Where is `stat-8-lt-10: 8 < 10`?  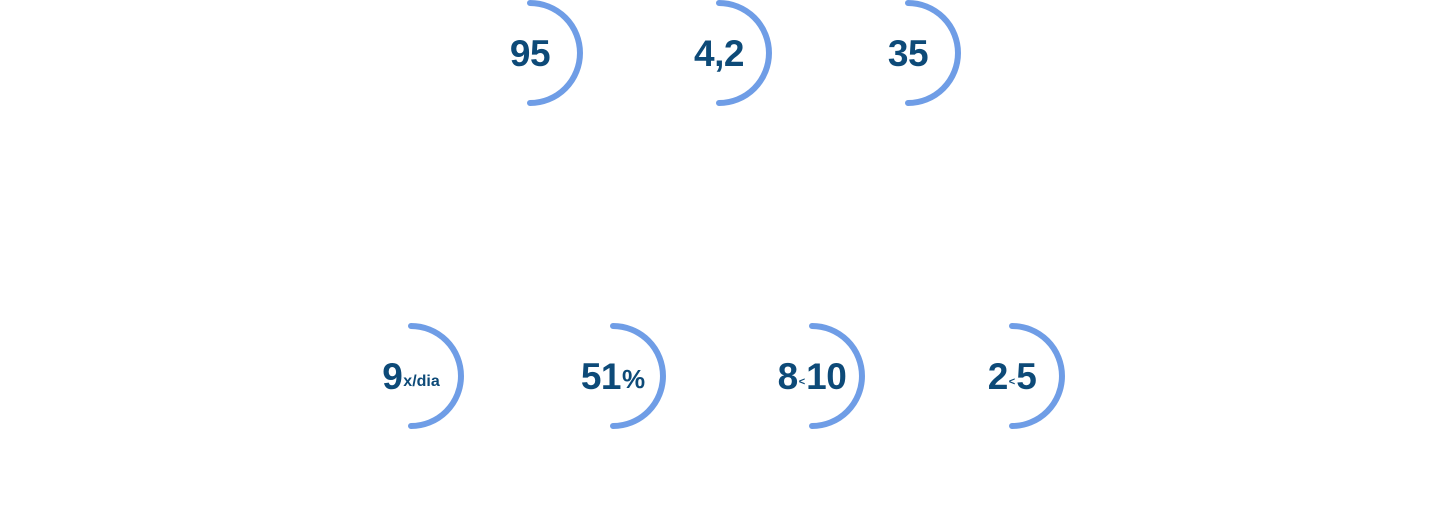 stat-8-lt-10: 8 < 10 is located at coordinates (812, 376).